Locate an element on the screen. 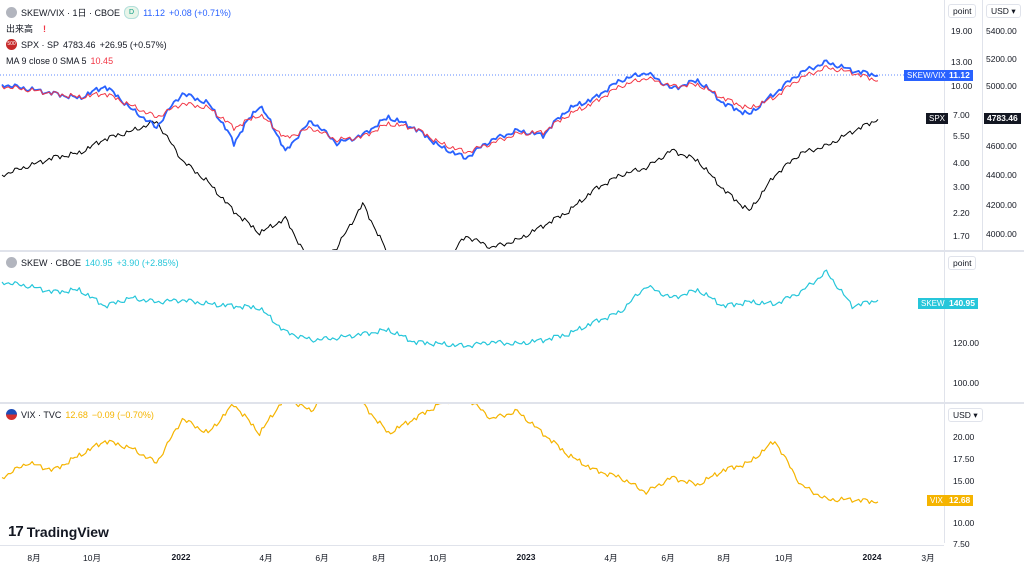 This screenshot has width=1024, height=567. axis-tick: 19.00 is located at coordinates (962, 31).